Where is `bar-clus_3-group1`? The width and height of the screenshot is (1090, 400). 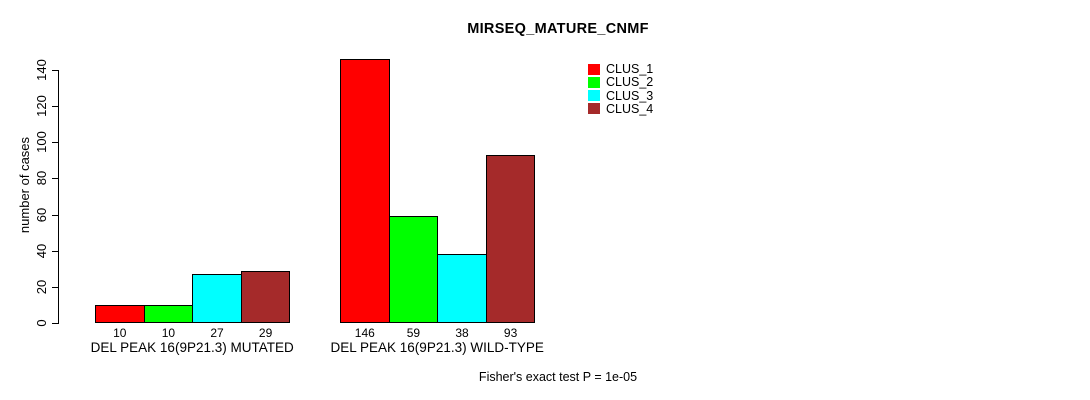 bar-clus_3-group1 is located at coordinates (217, 298).